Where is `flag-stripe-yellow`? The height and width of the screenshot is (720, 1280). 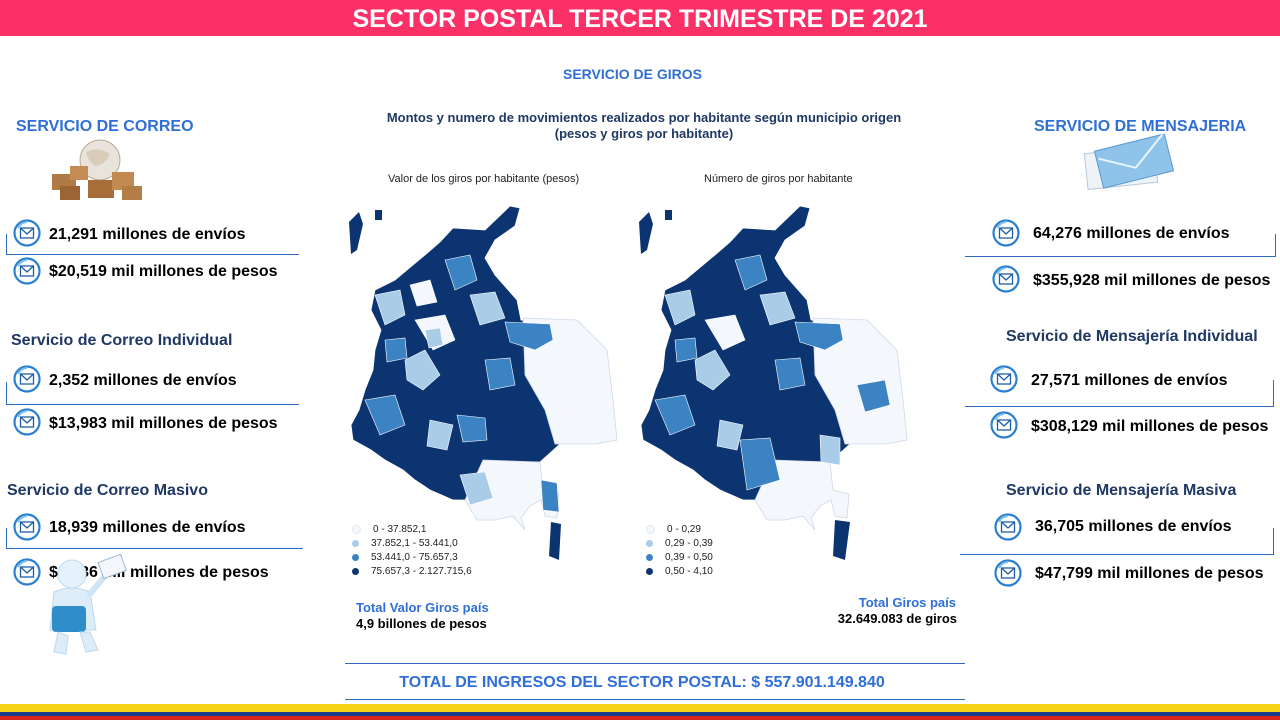 flag-stripe-yellow is located at coordinates (640, 708).